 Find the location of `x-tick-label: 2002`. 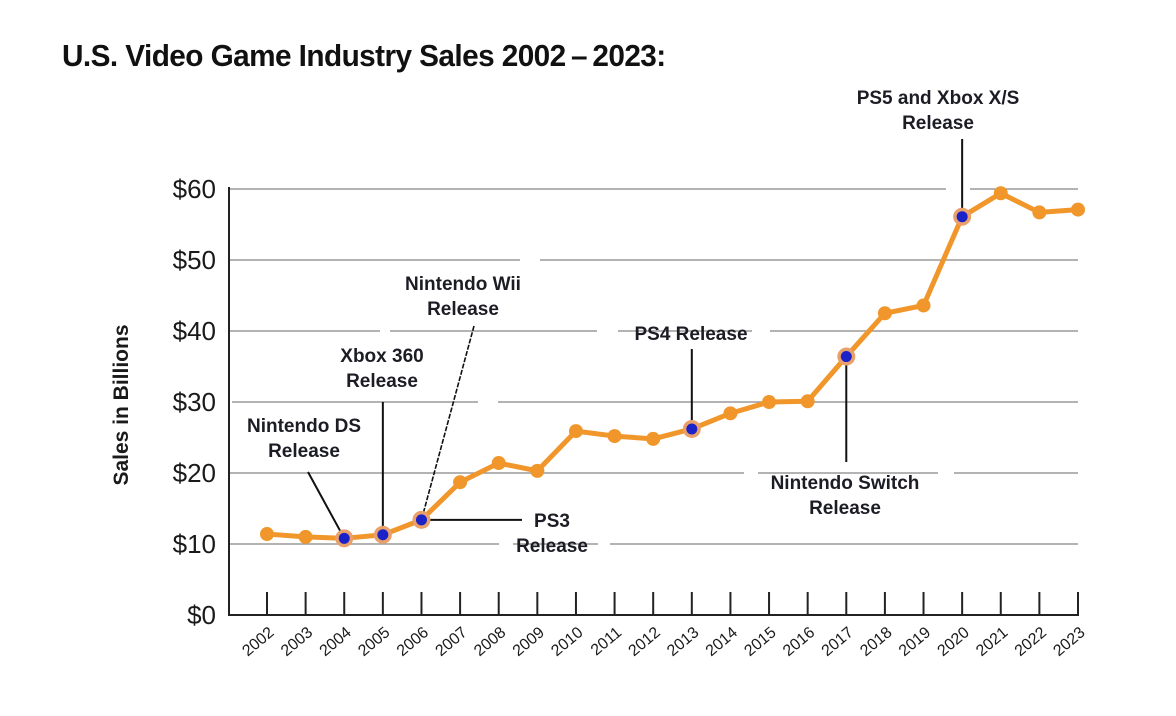

x-tick-label: 2002 is located at coordinates (258, 642).